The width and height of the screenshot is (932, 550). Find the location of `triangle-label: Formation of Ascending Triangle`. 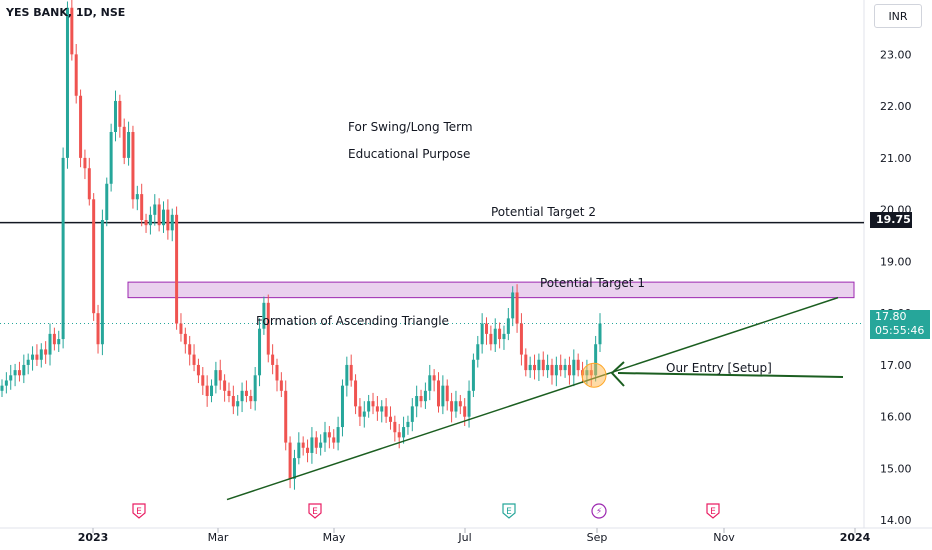

triangle-label: Formation of Ascending Triangle is located at coordinates (352, 321).